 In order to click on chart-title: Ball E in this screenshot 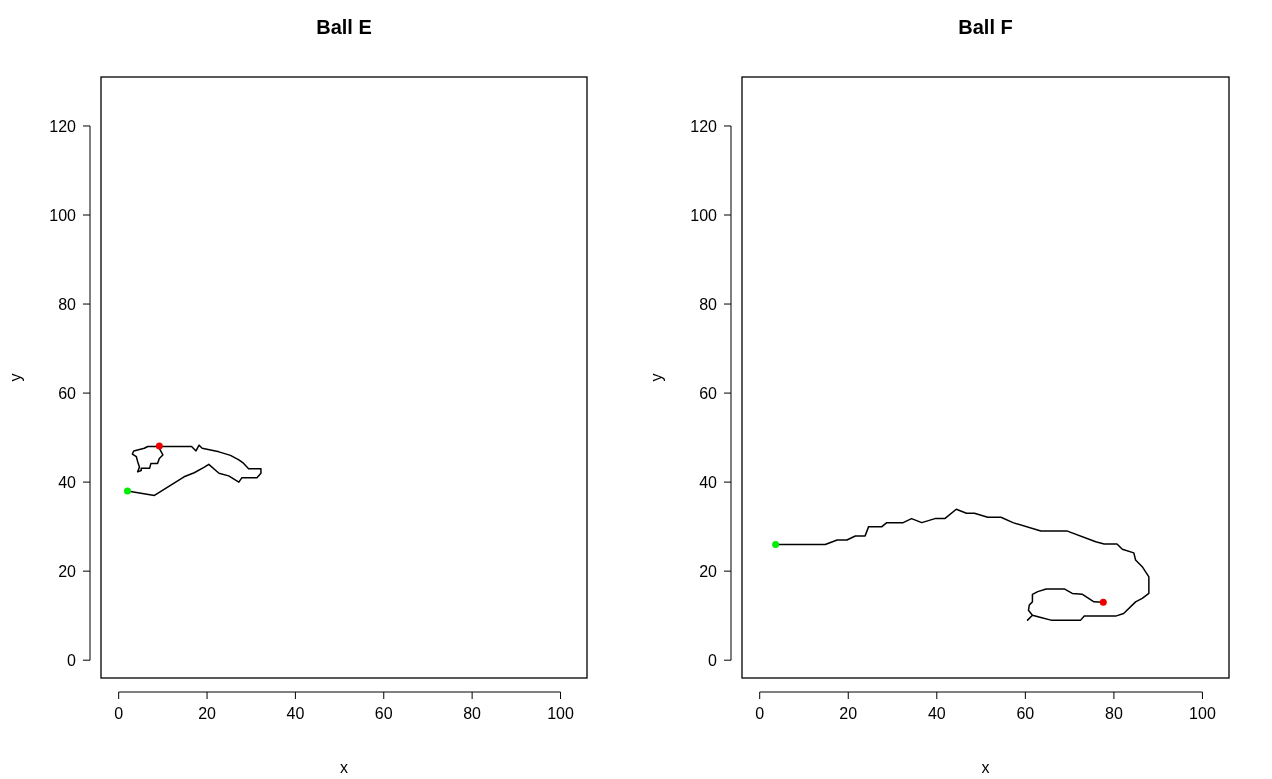, I will do `click(344, 27)`.